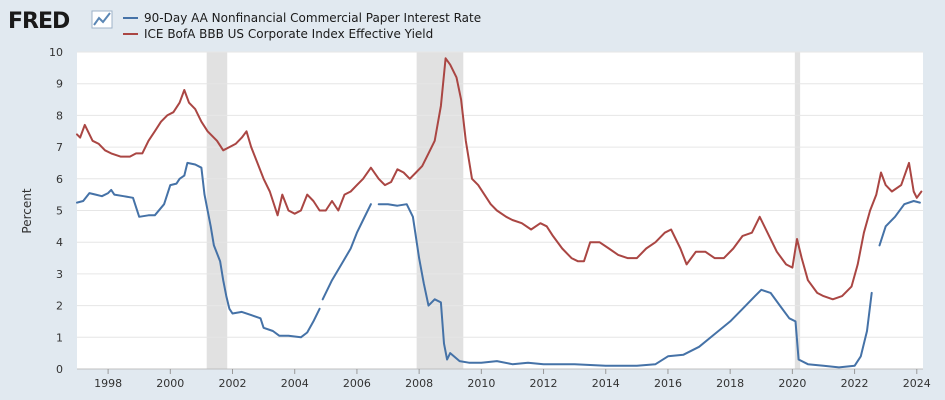 This screenshot has width=945, height=400. I want to click on x-tick-label: 2018, so click(730, 383).